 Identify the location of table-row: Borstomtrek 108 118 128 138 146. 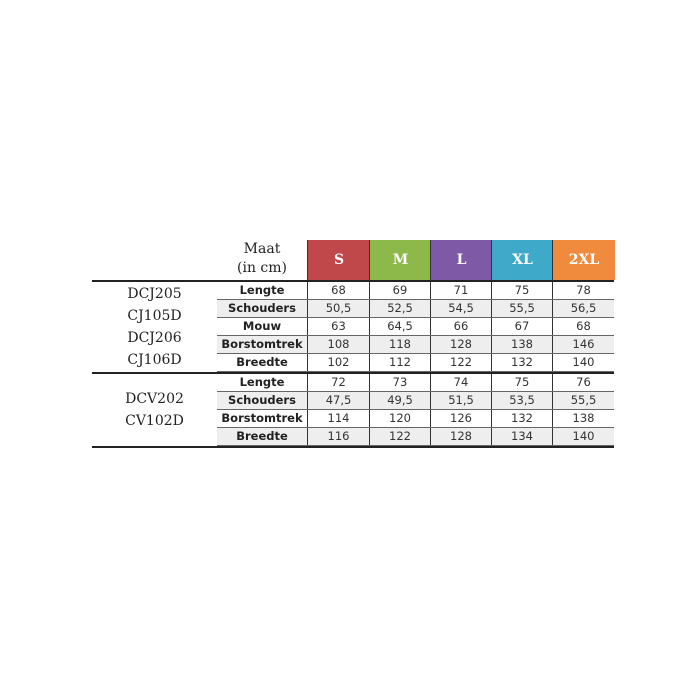
(415, 345).